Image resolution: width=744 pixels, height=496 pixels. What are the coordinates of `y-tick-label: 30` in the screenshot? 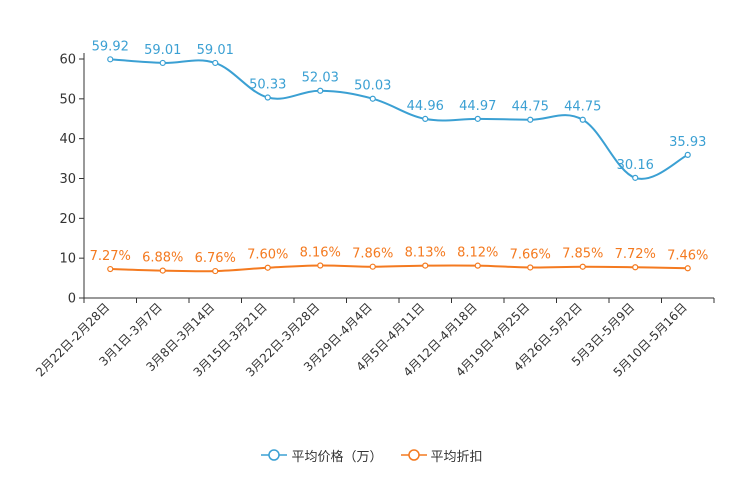 It's located at (67, 179).